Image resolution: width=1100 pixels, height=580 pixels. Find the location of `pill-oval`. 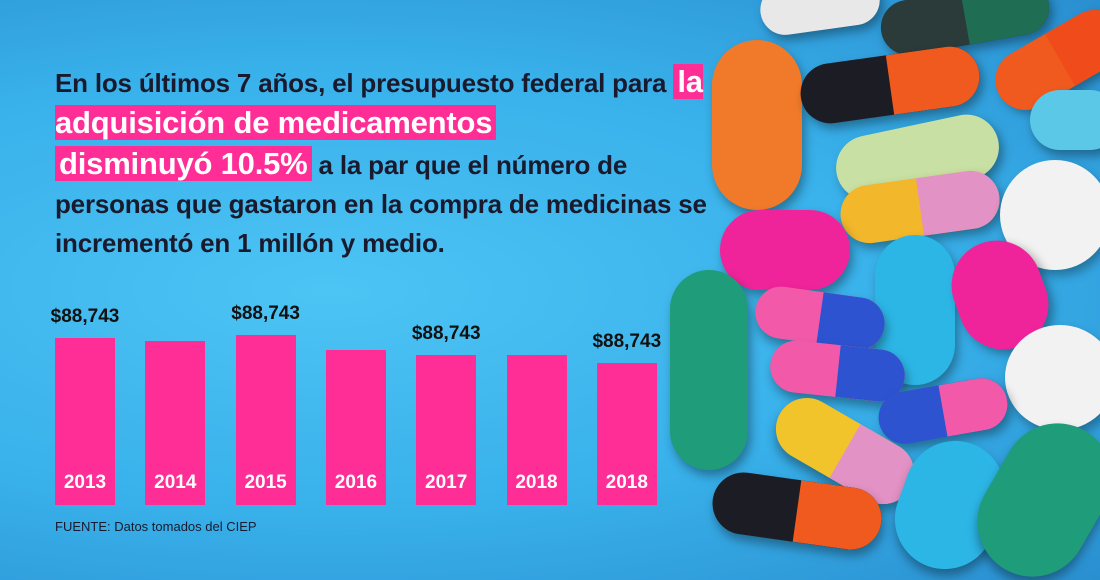

pill-oval is located at coordinates (785, 250).